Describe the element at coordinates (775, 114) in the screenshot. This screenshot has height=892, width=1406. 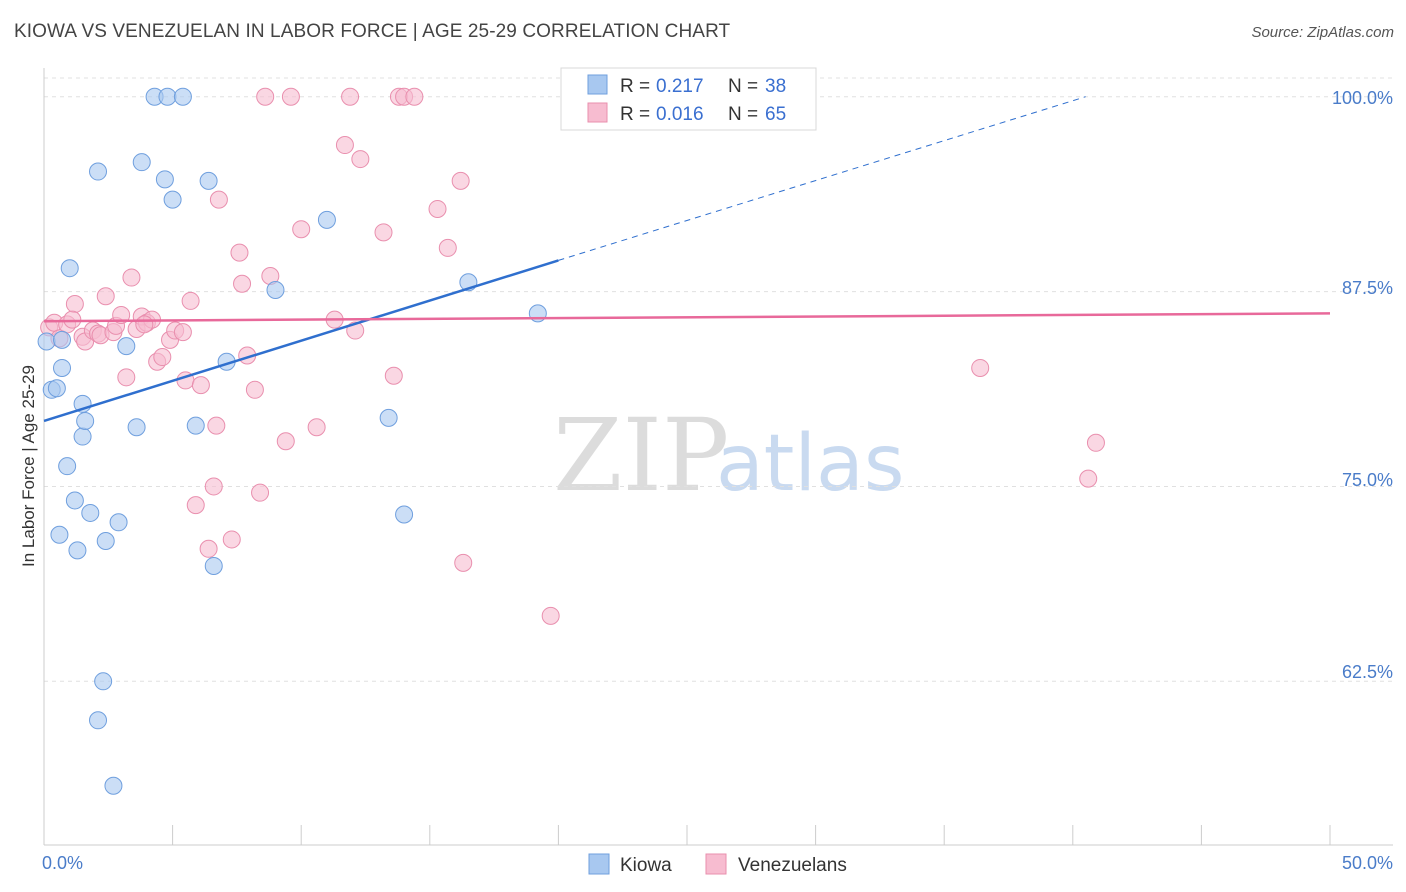
I see `legend-n-value-venezuelans: 65` at that location.